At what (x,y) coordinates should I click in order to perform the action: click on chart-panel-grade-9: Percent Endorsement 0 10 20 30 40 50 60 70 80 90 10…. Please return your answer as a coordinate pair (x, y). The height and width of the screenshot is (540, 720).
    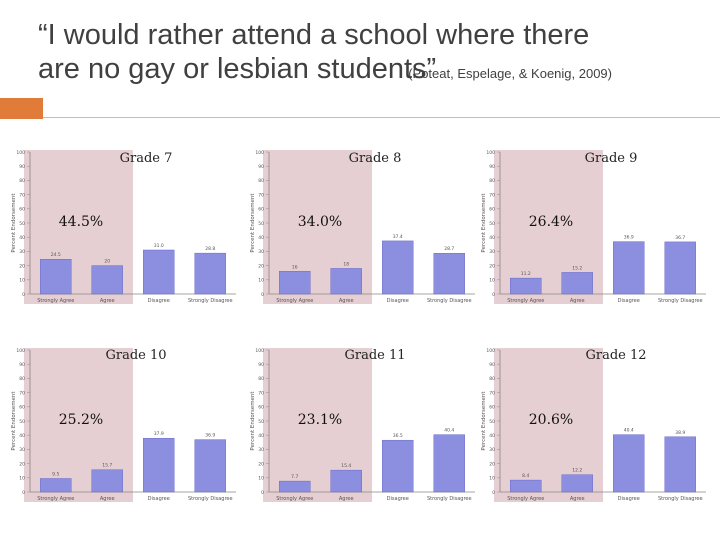
    Looking at the image, I should click on (594, 230).